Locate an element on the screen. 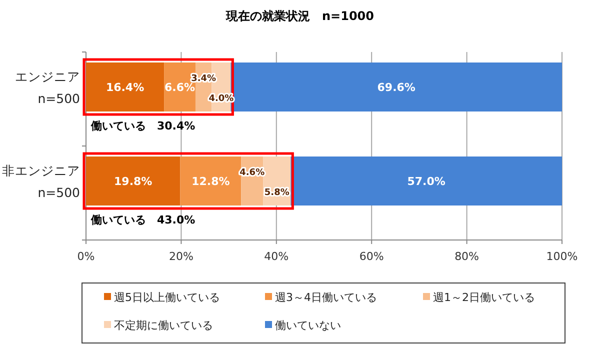  x-tick-label: 20% is located at coordinates (181, 256).